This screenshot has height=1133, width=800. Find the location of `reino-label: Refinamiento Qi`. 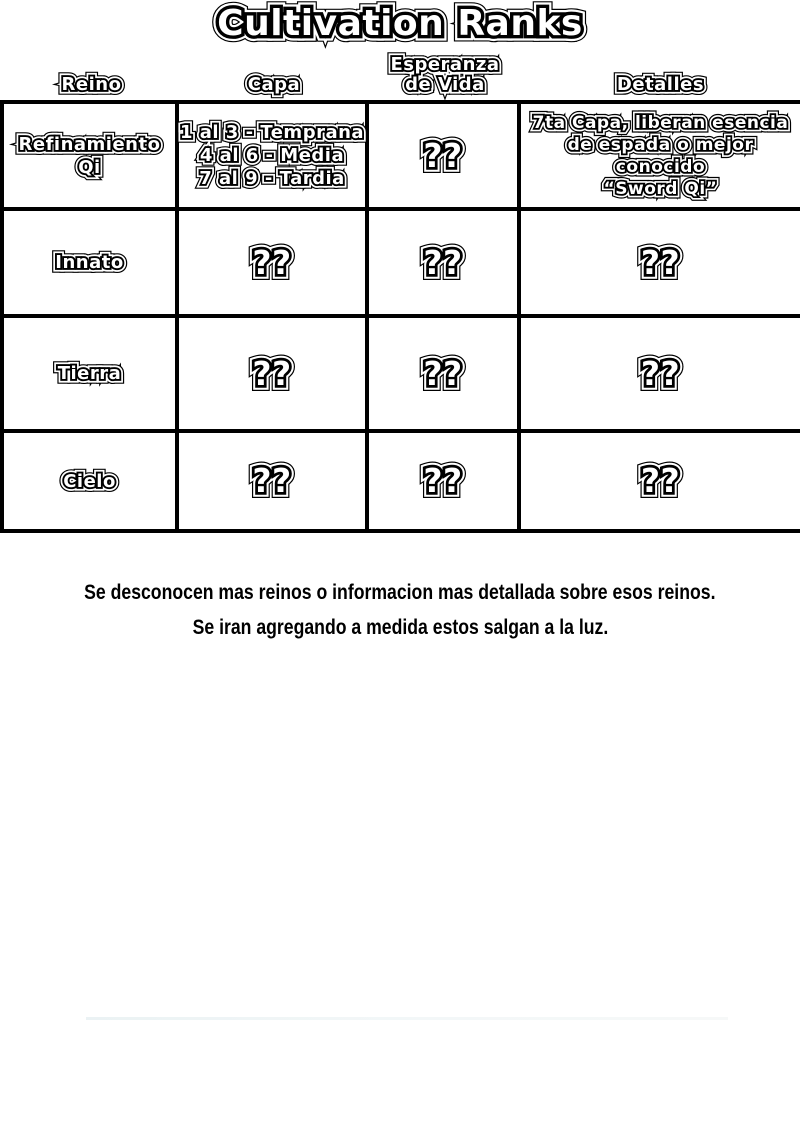

reino-label: Refinamiento Qi is located at coordinates (89, 156).